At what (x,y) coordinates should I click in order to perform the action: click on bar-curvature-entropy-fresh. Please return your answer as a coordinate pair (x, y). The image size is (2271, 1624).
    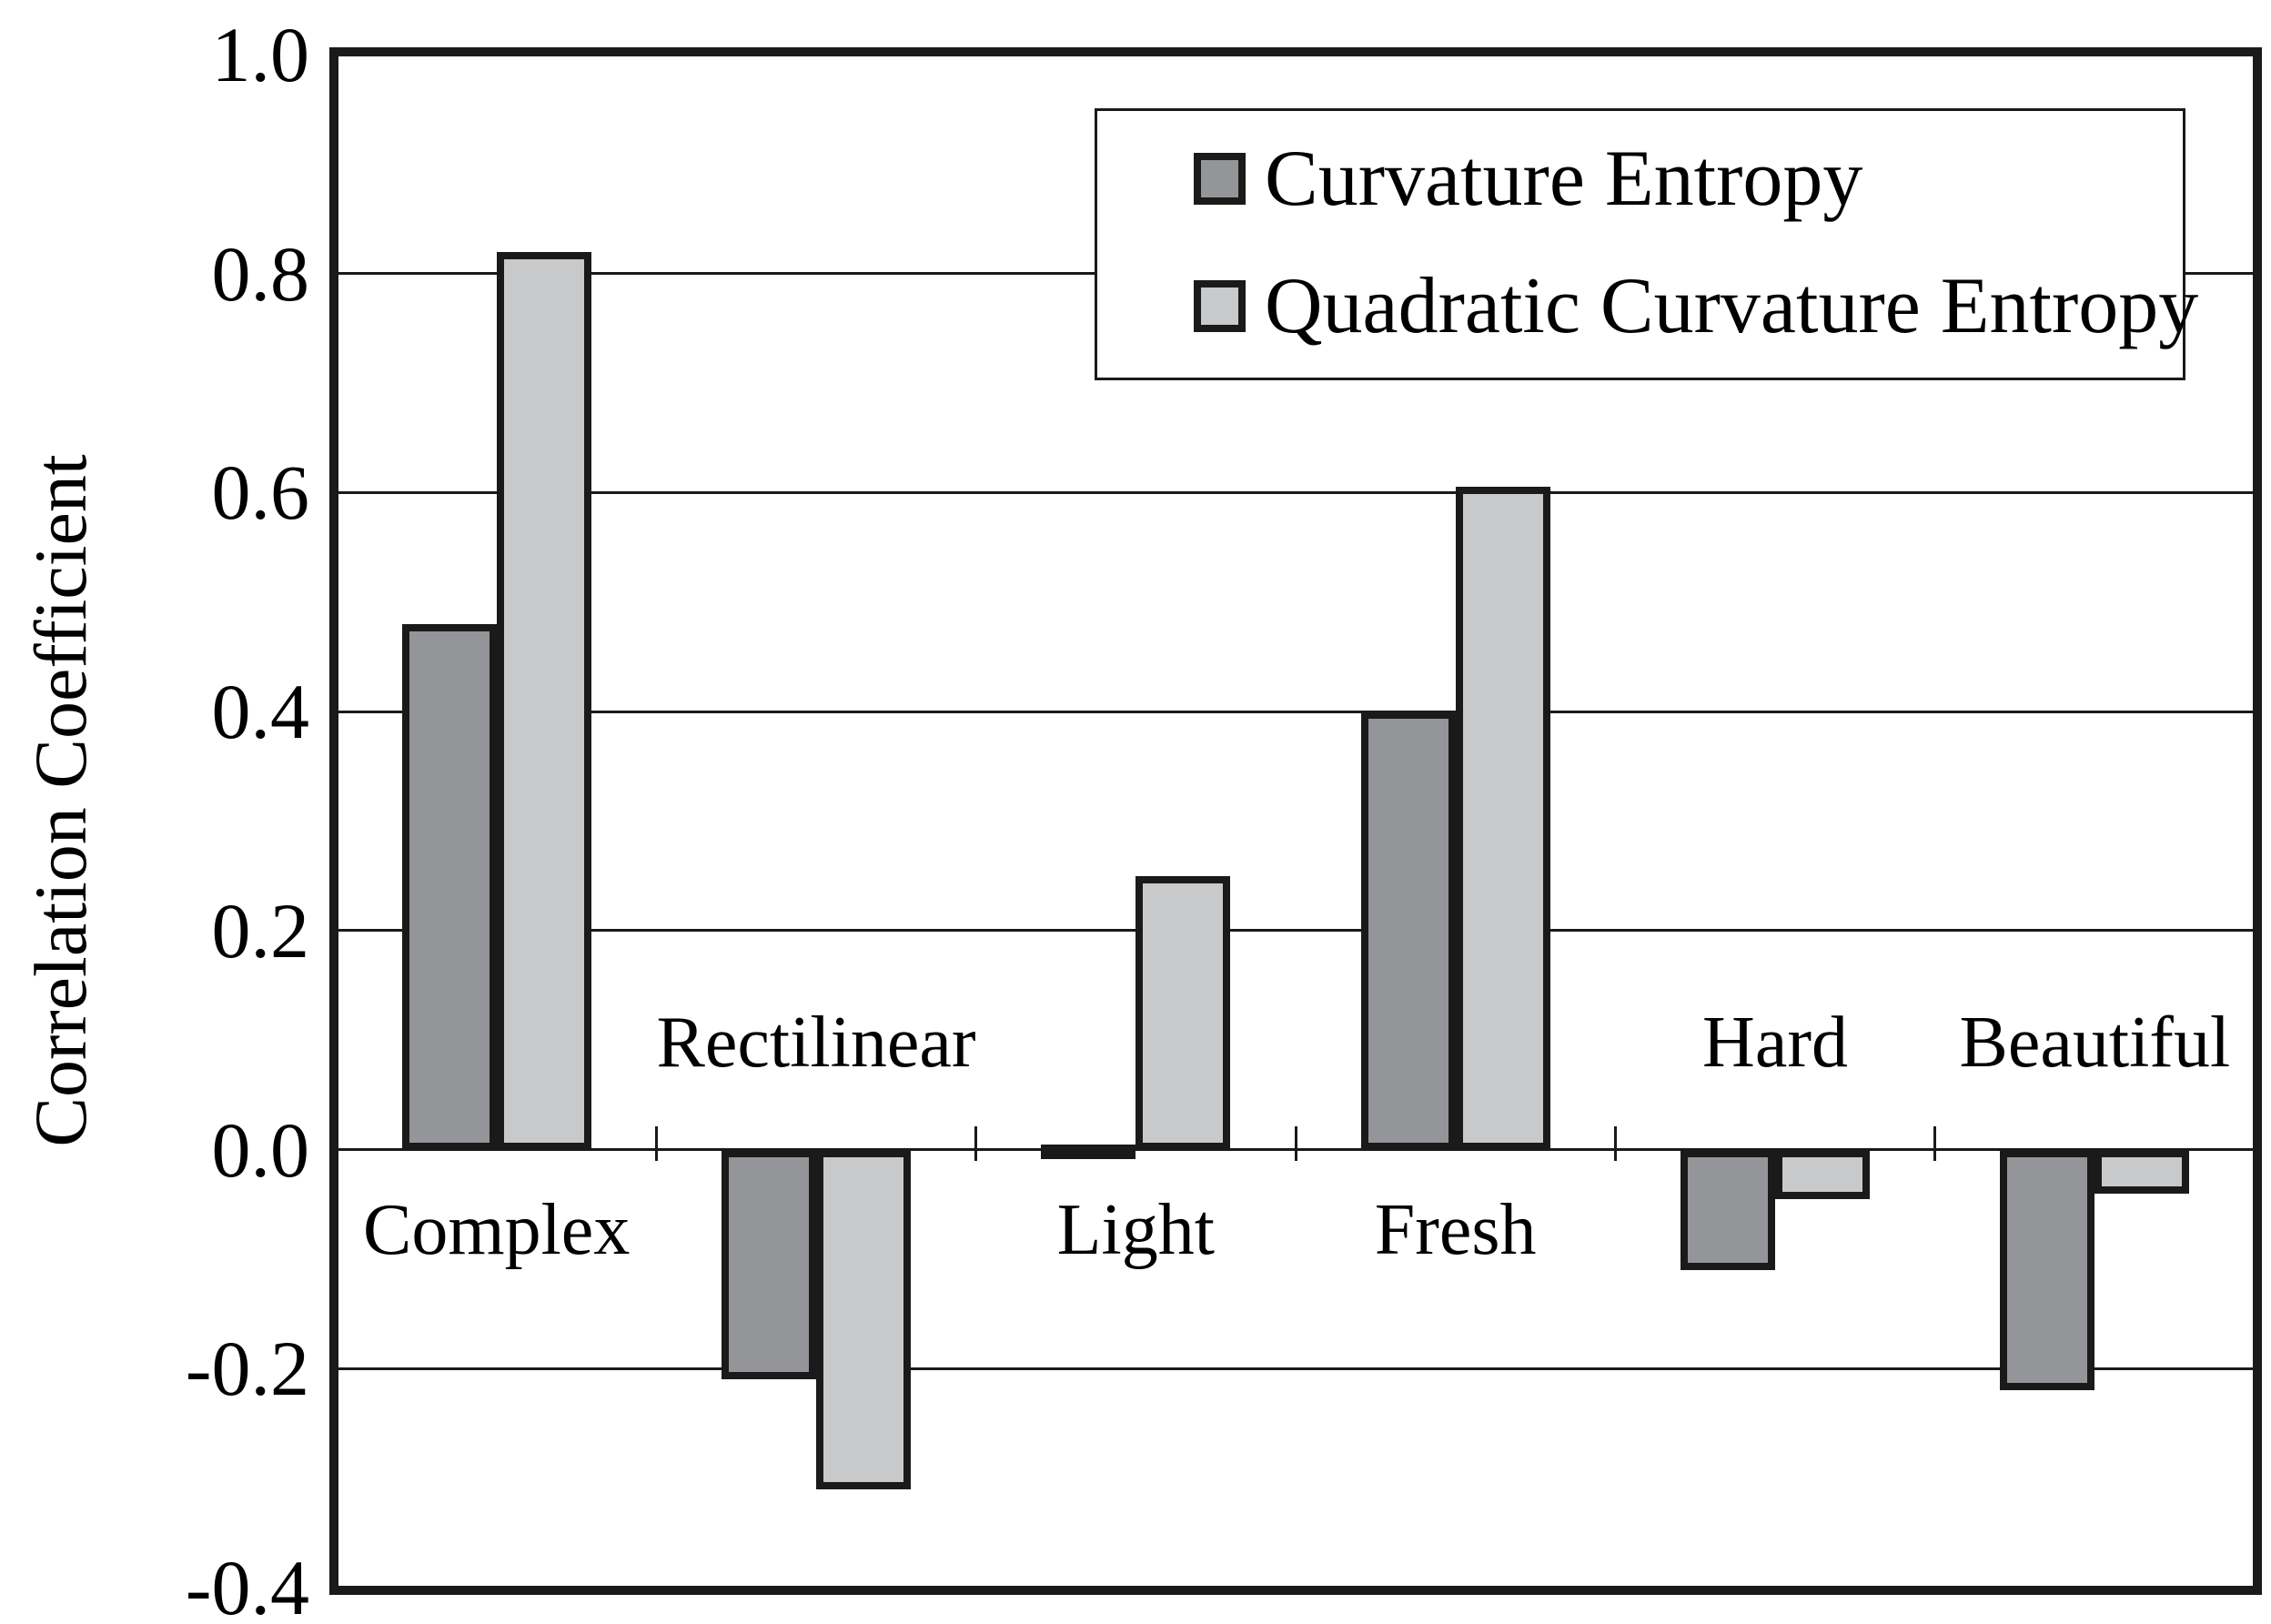
    Looking at the image, I should click on (1408, 930).